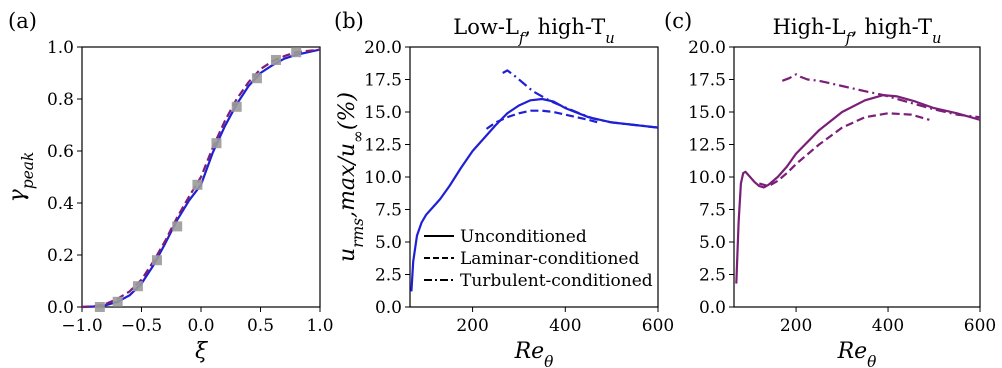 Image resolution: width=1002 pixels, height=368 pixels. Describe the element at coordinates (678, 21) in the screenshot. I see `panel-label: (c)` at that location.